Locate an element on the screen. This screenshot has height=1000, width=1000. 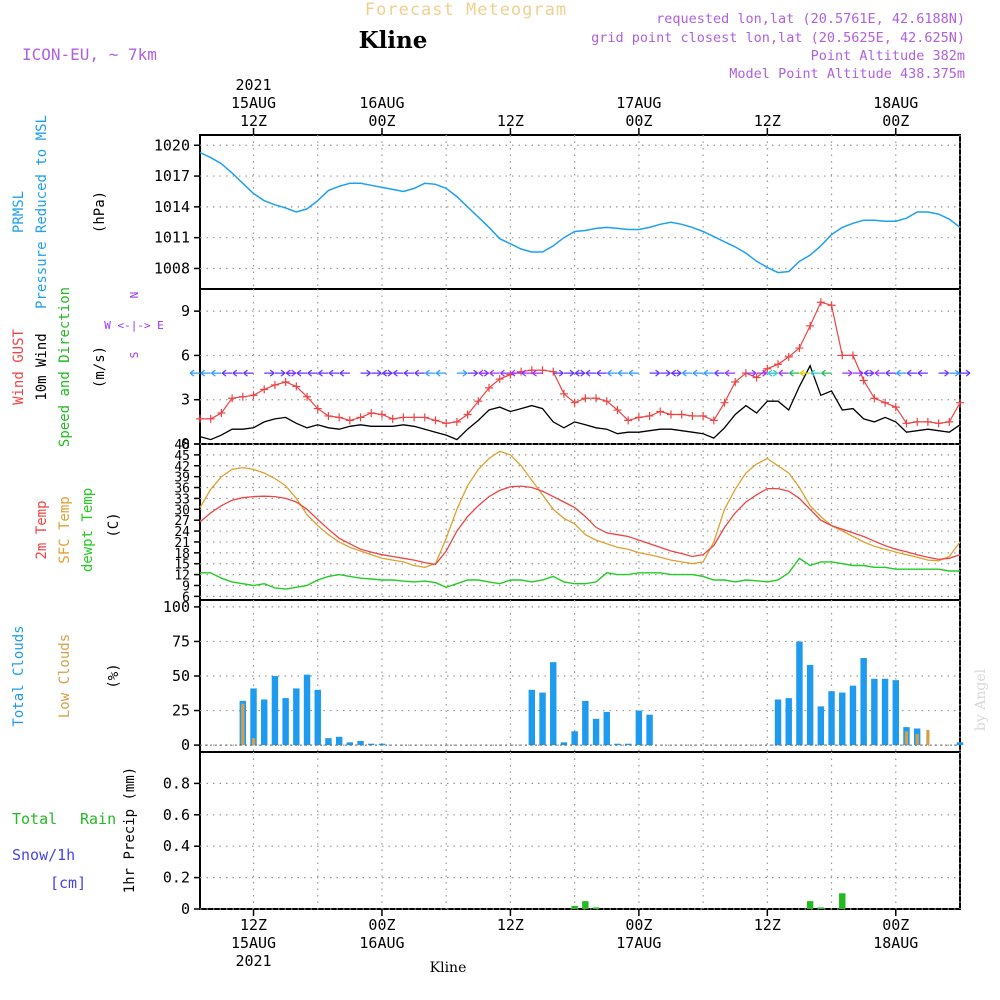
wind-compass: N W <-|-> E S is located at coordinates (134, 325).